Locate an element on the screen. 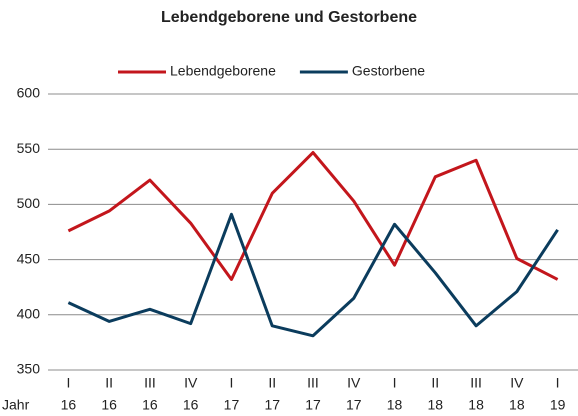  chart-title: Lebendgeborene und Gestorbene is located at coordinates (289, 17).